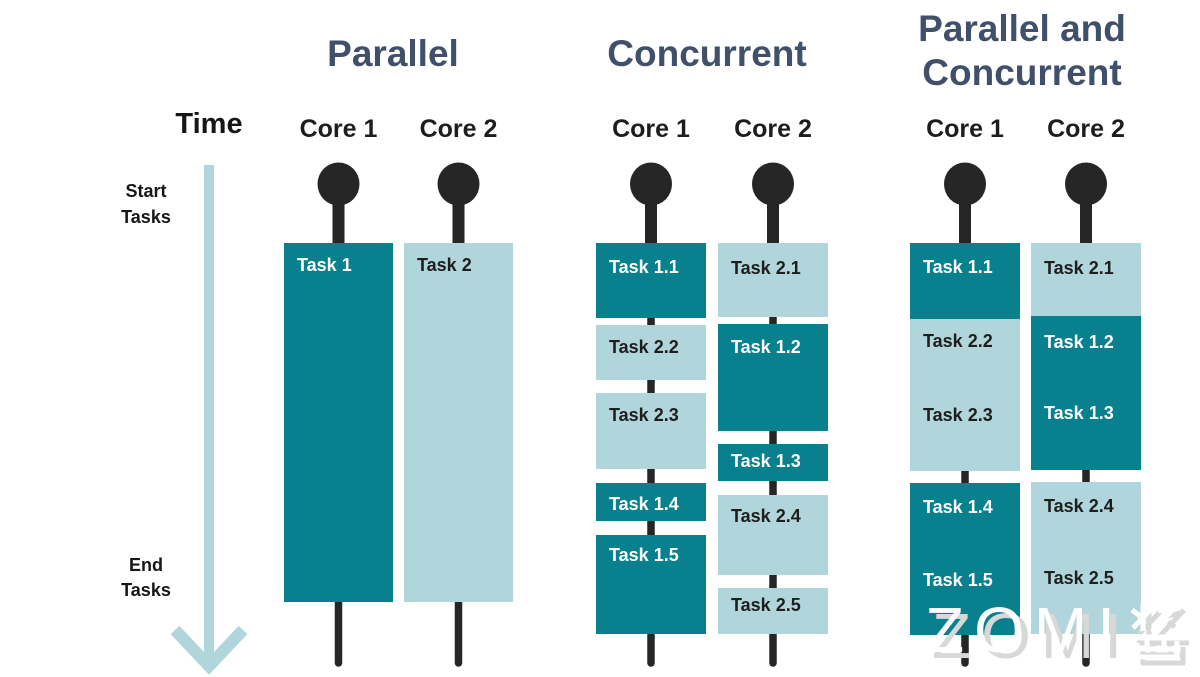  I want to click on core-header-parallel-concurrent-core2: Core 2, so click(1086, 129).